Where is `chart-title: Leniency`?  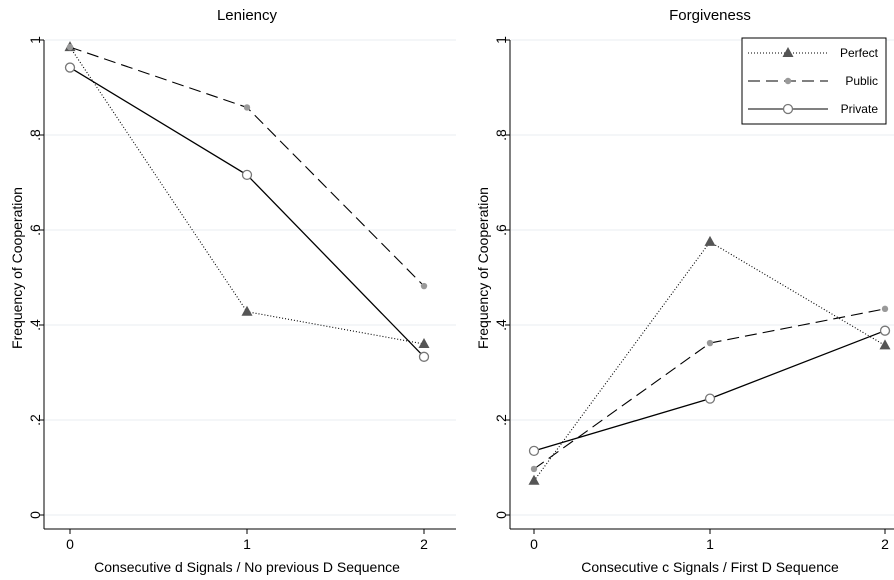
chart-title: Leniency is located at coordinates (247, 15).